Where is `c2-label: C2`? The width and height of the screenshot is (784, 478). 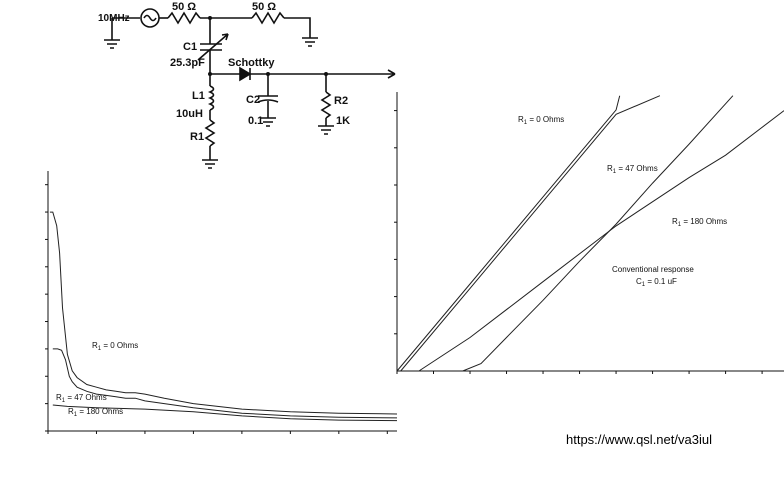
c2-label: C2 is located at coordinates (253, 100).